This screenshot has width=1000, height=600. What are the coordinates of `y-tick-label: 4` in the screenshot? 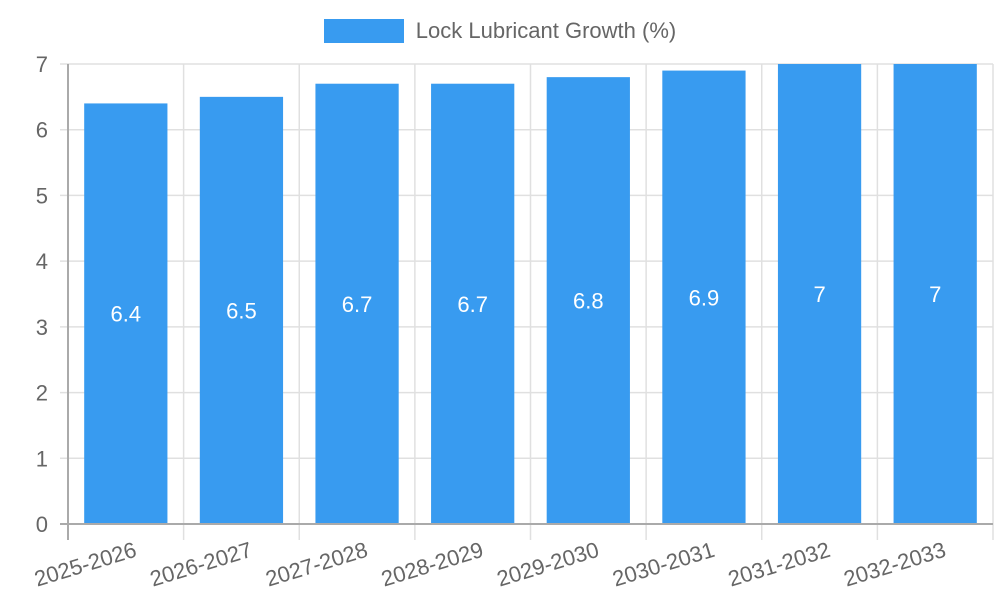 It's located at (42, 261).